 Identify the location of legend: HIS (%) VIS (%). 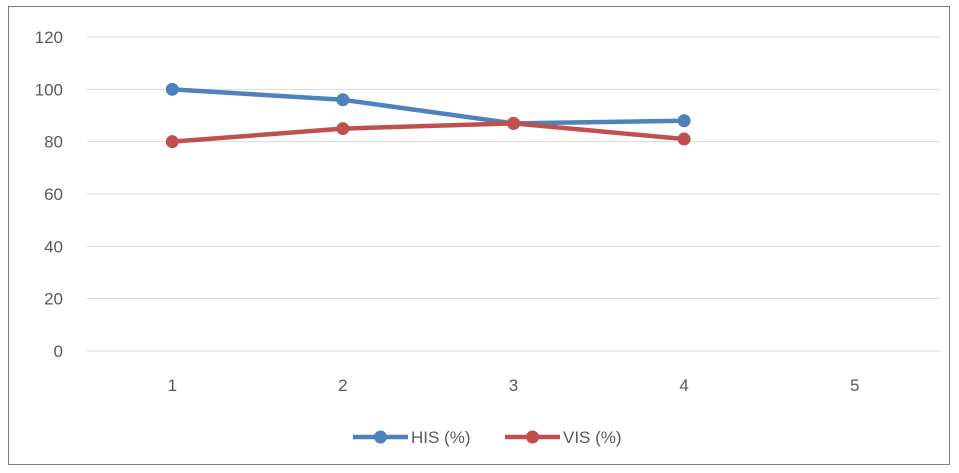
(487, 437).